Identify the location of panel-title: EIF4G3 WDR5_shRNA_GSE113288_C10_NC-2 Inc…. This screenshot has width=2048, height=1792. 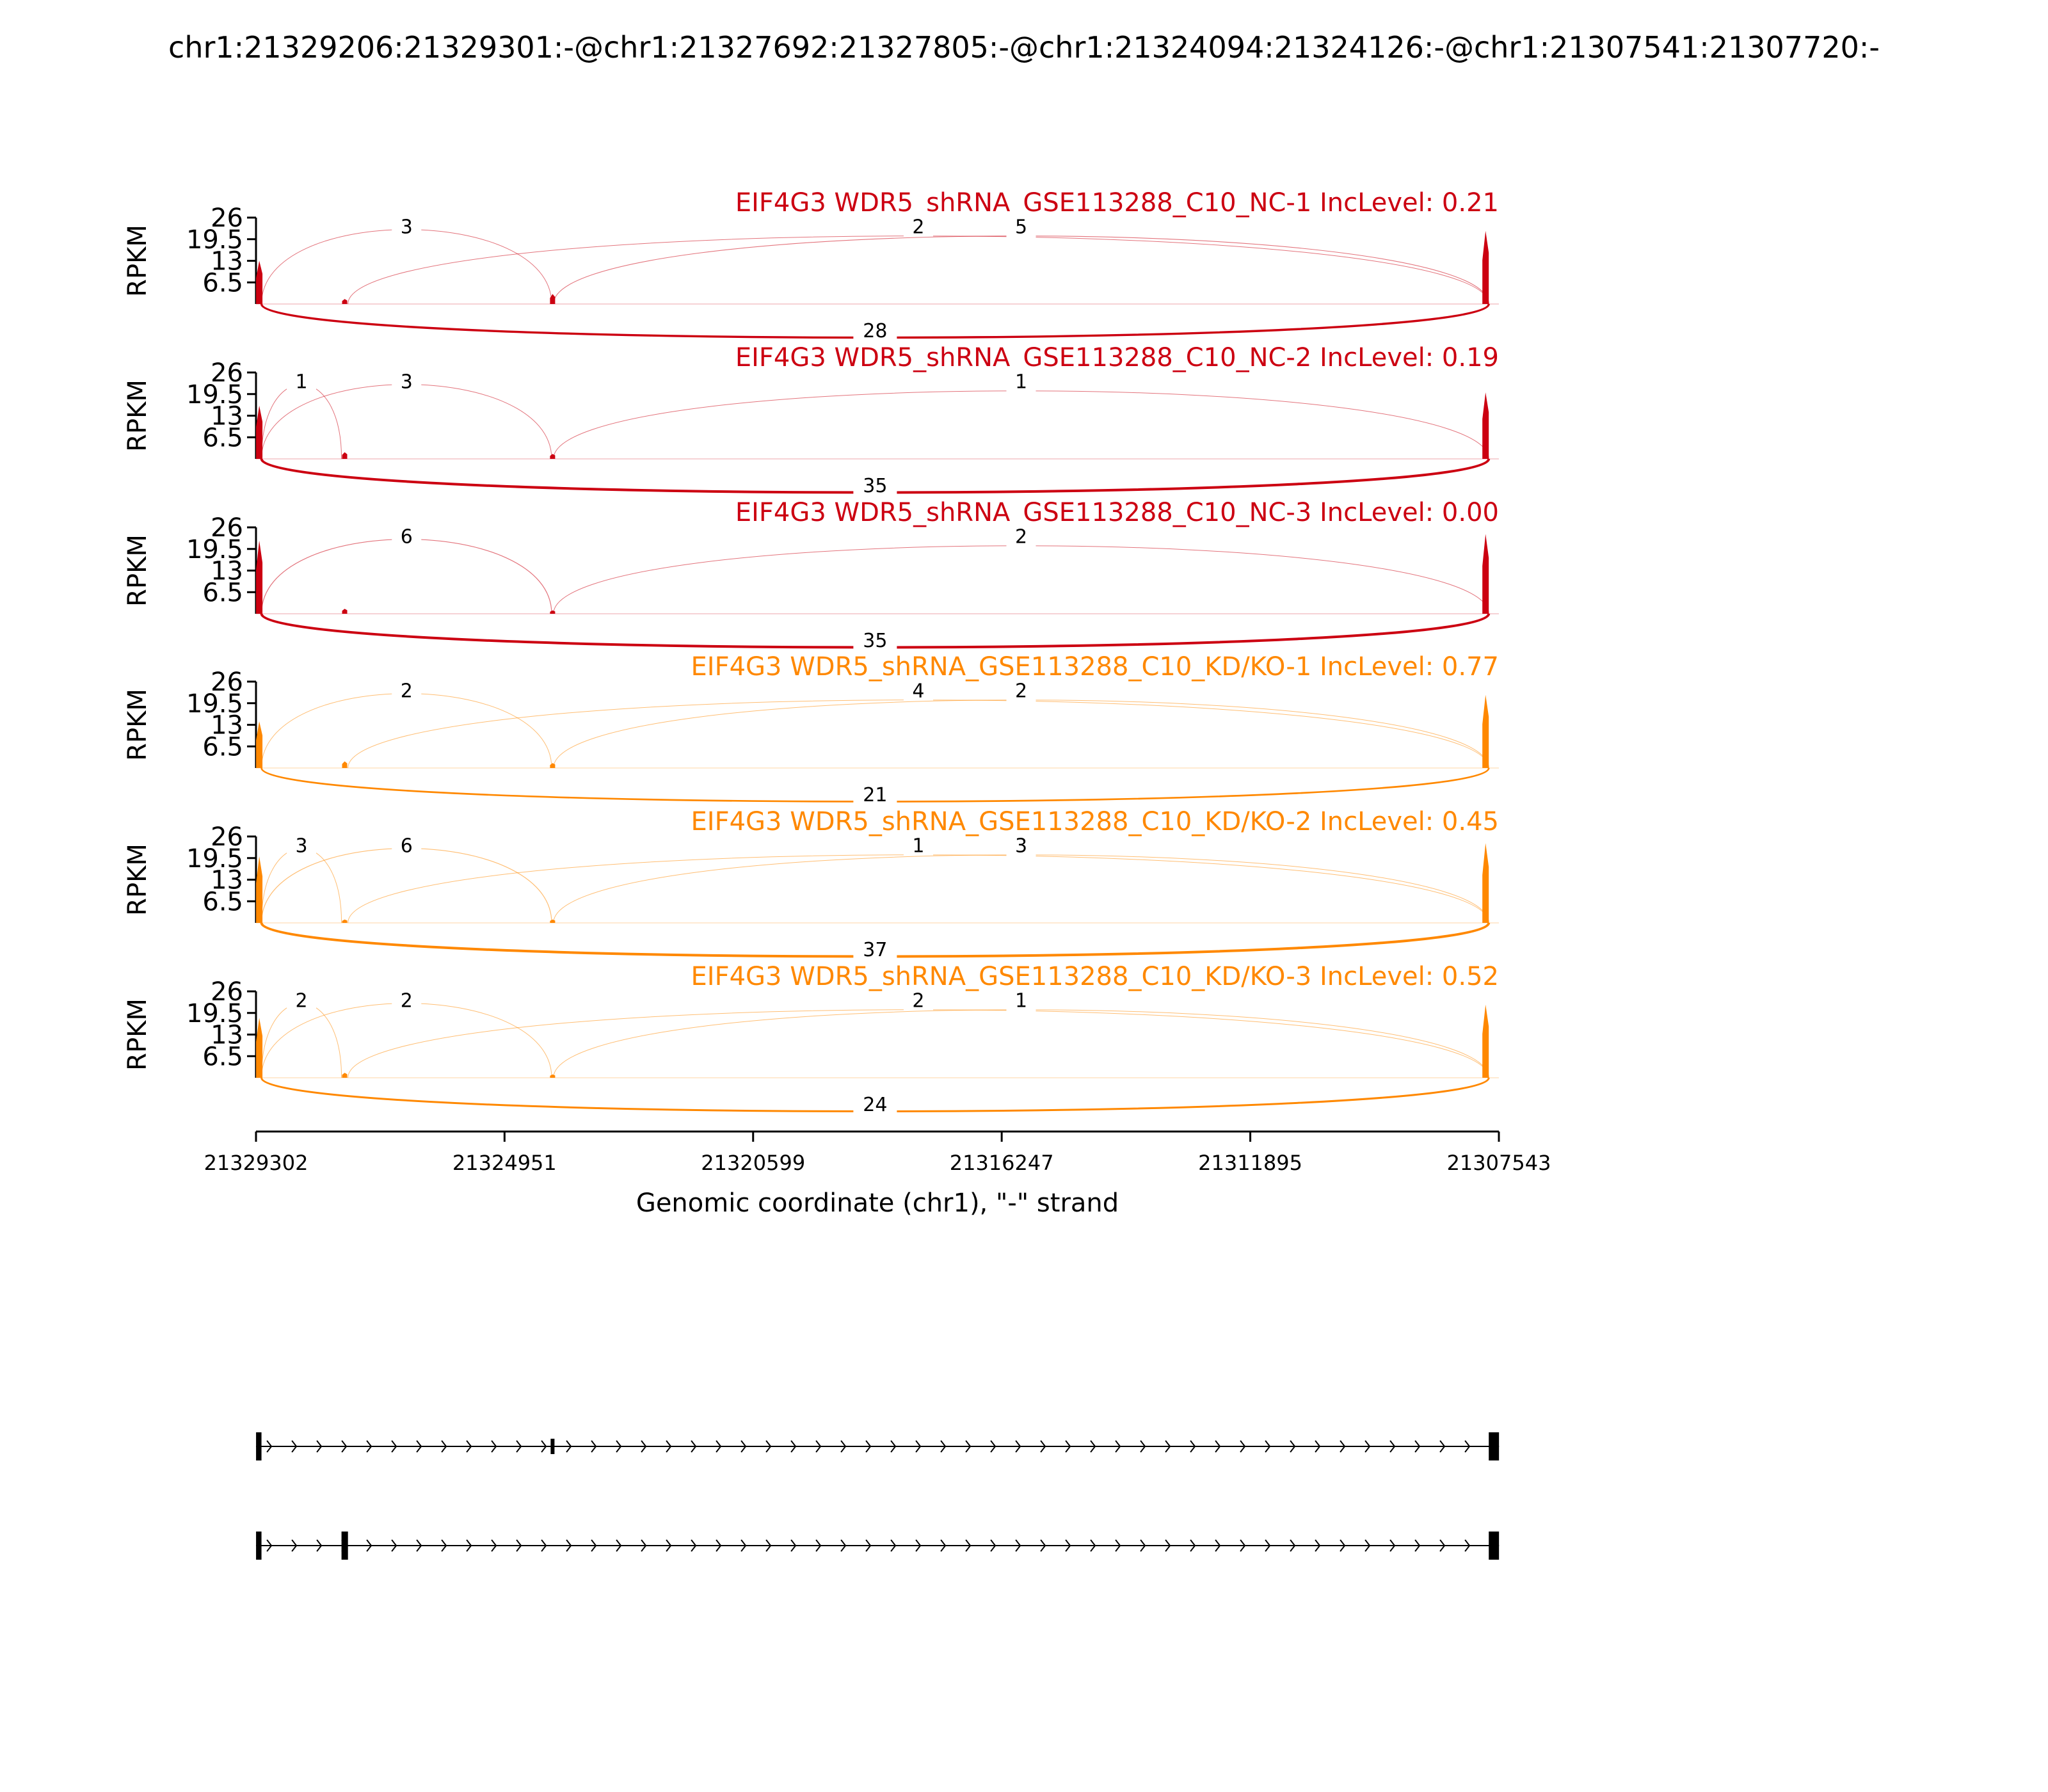
(1117, 357).